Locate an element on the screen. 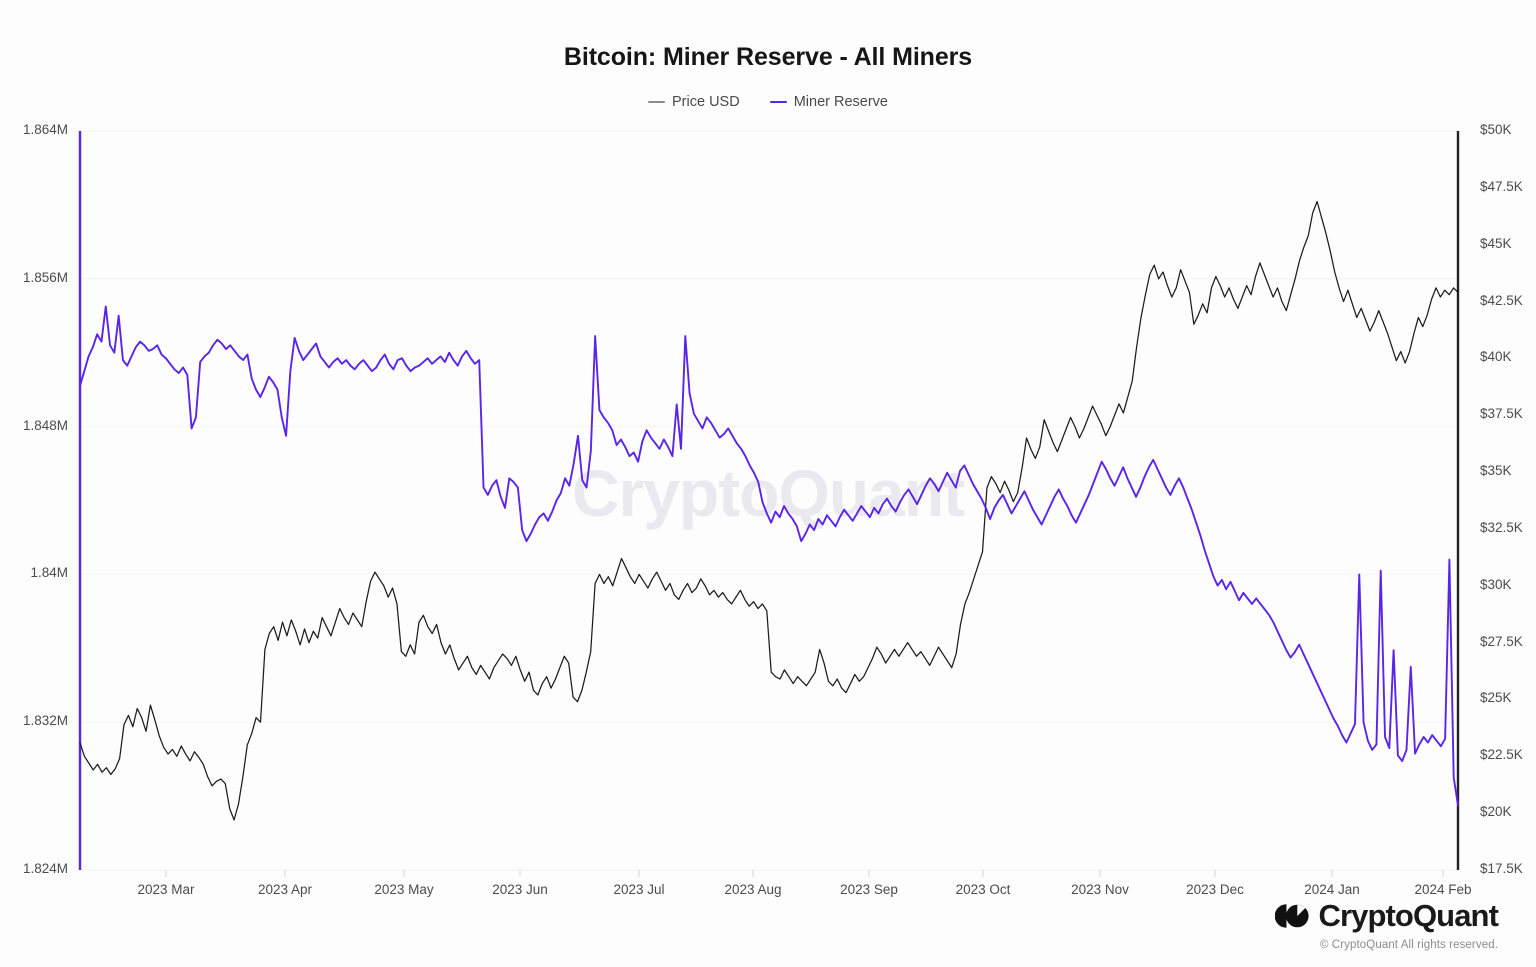 Image resolution: width=1536 pixels, height=967 pixels. x-axis-tick: 2023 Apr is located at coordinates (285, 889).